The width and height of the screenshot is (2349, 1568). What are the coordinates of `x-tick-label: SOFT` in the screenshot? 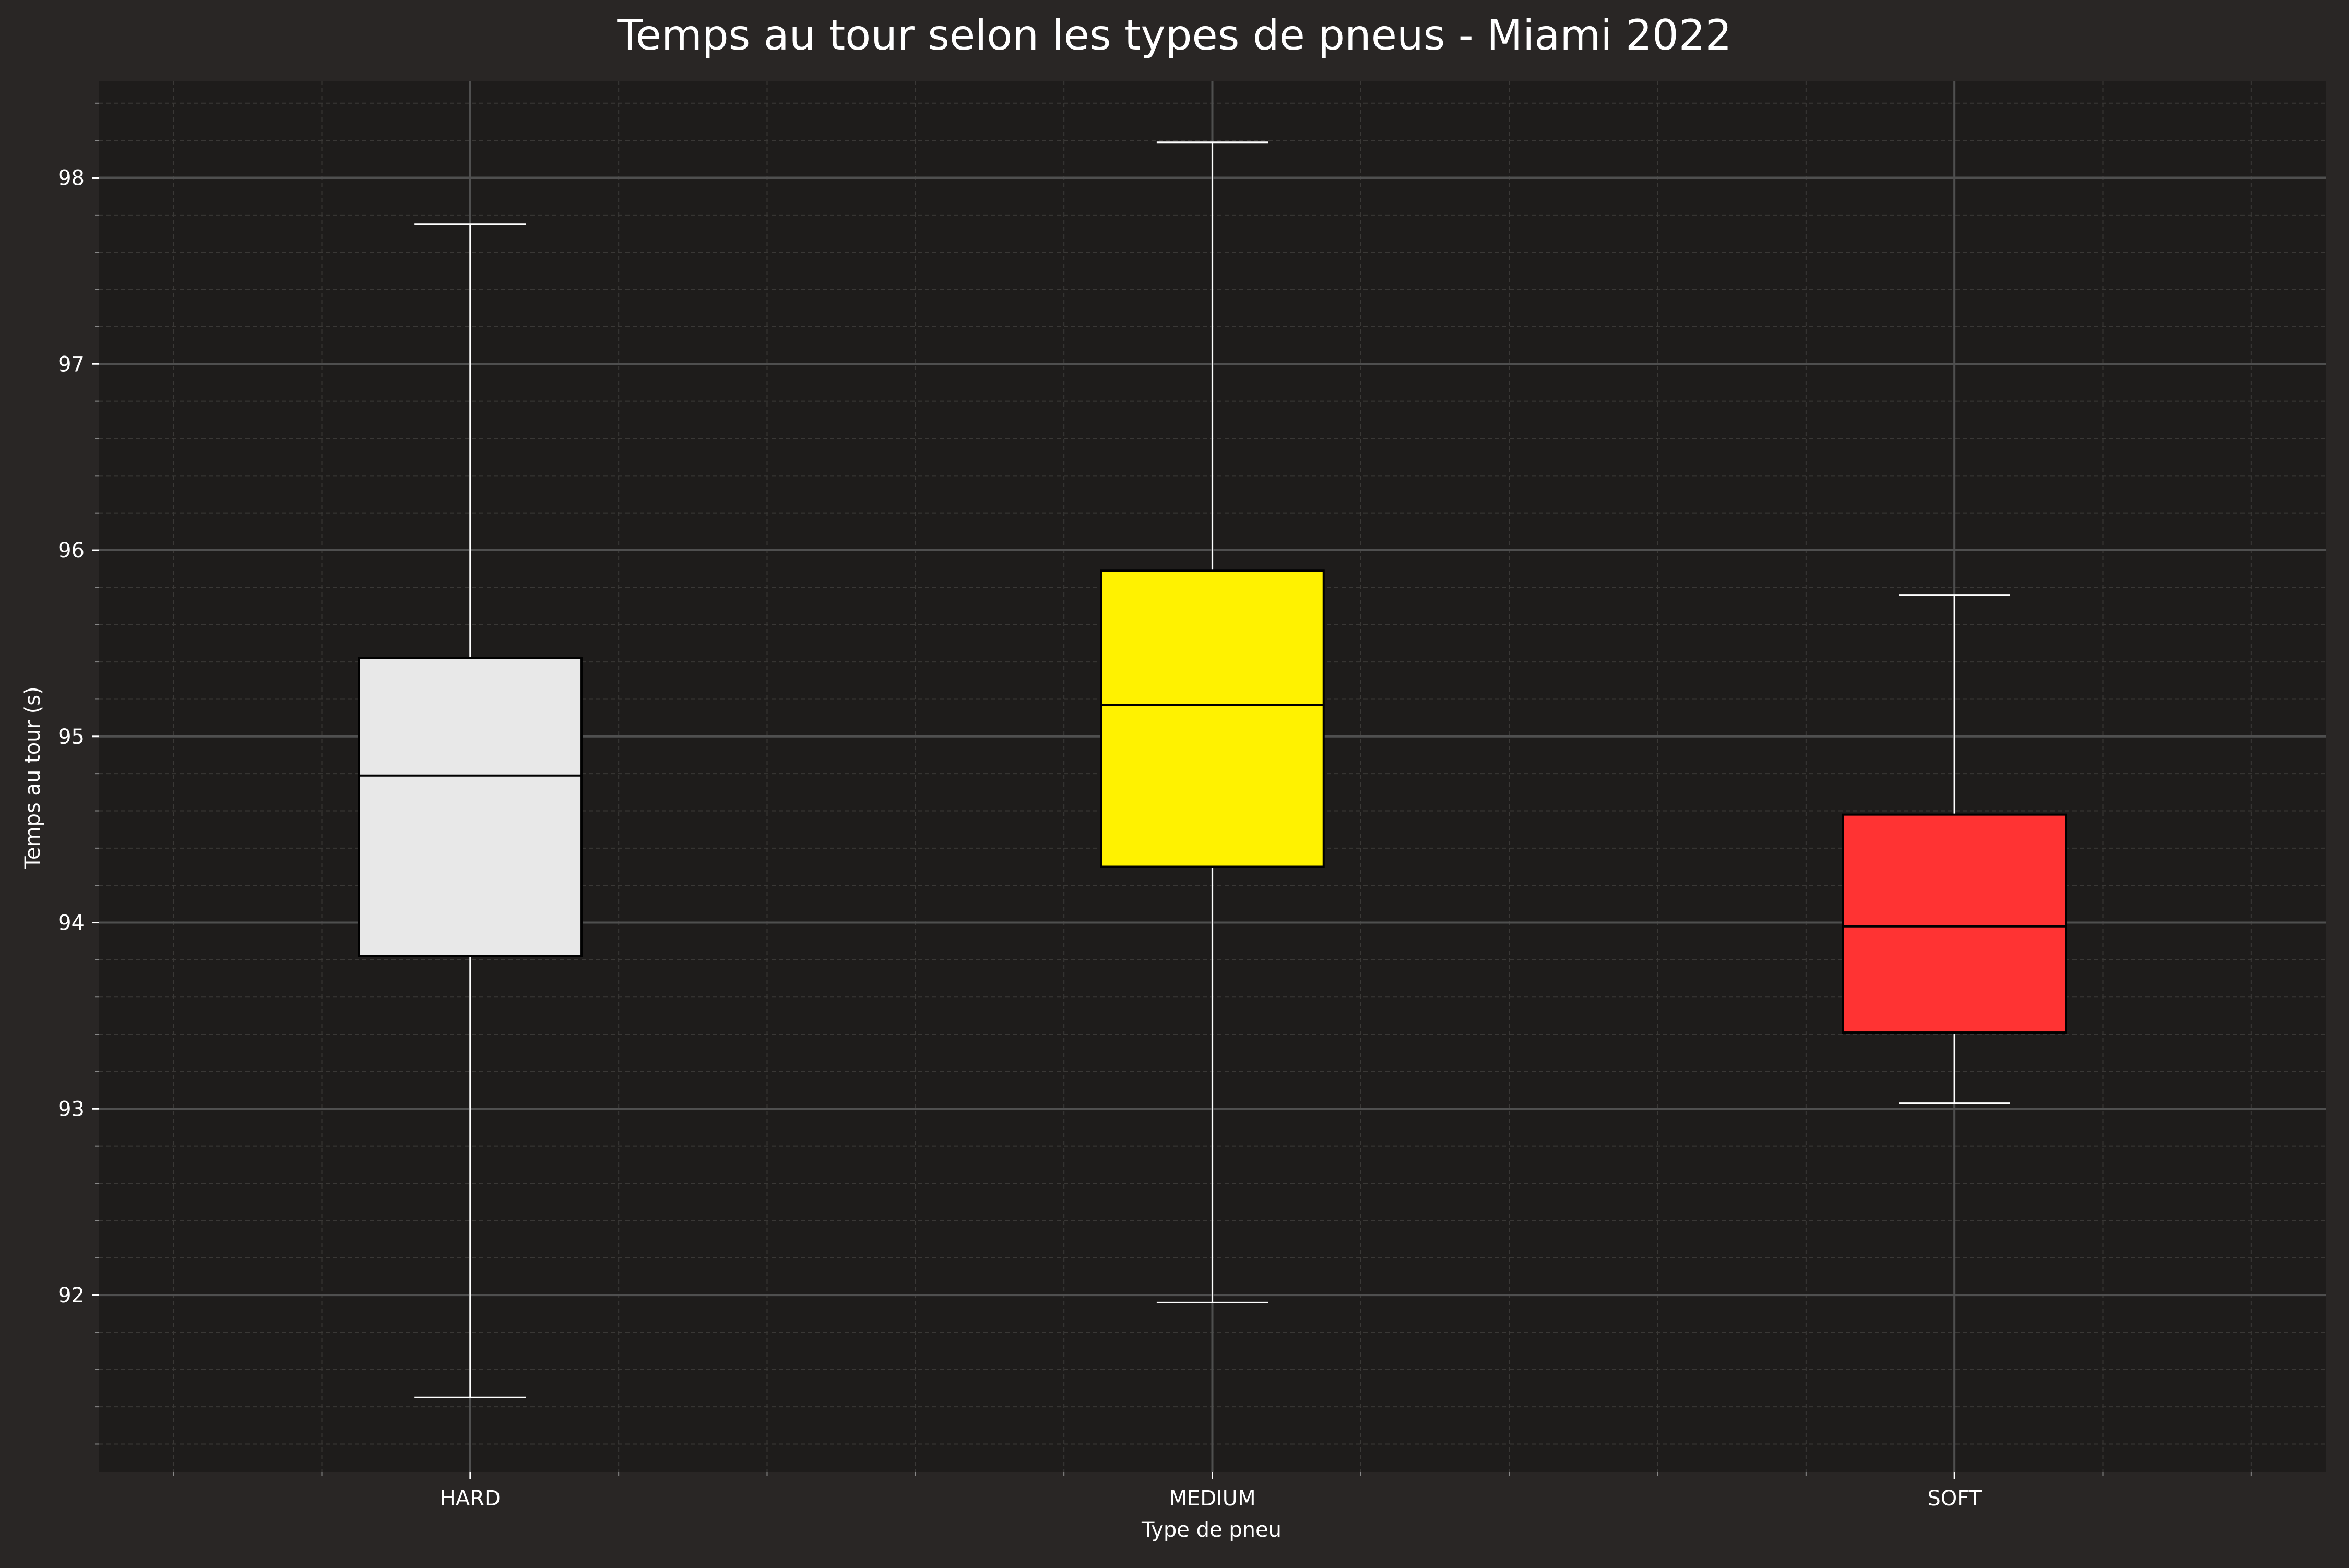 It's located at (1954, 1499).